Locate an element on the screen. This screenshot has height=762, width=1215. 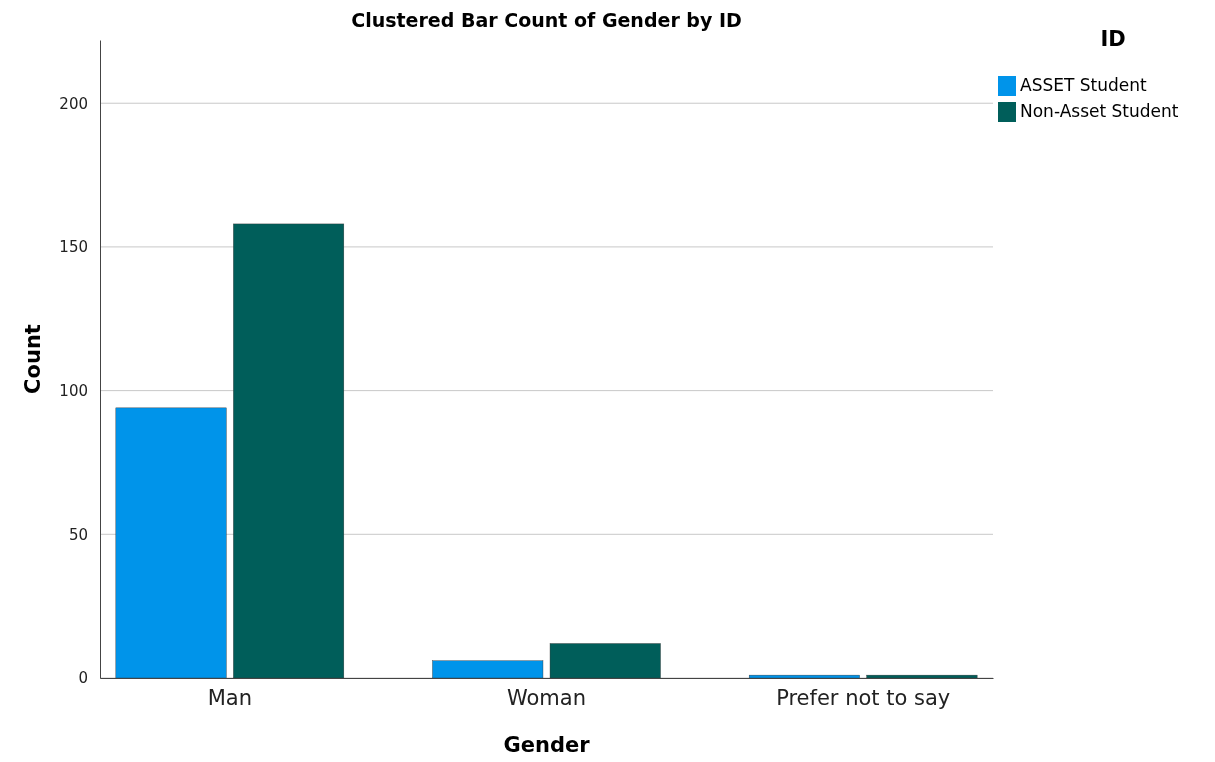
y-tick-label: 150 is located at coordinates (73, 247).